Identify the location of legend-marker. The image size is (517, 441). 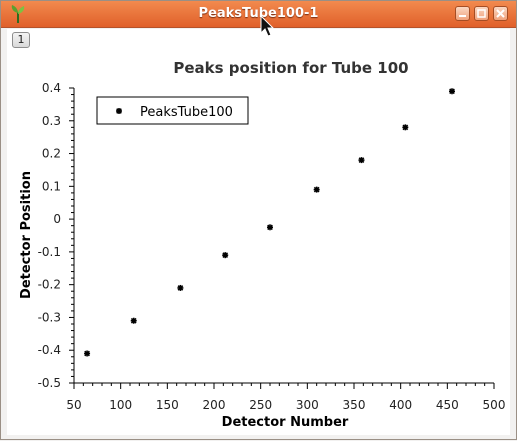
(119, 111).